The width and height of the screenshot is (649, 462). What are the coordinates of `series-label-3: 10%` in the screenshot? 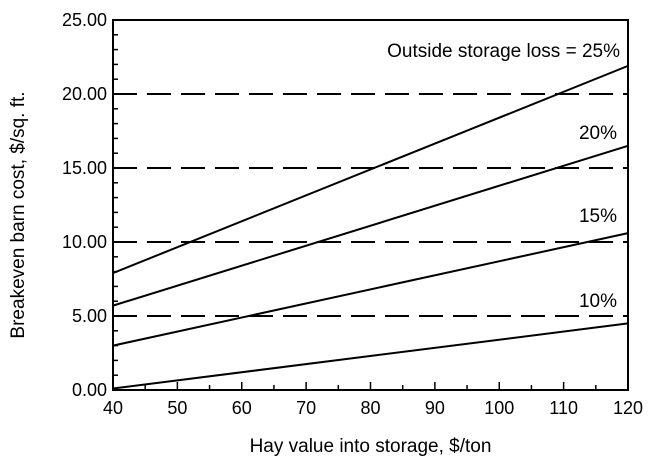 It's located at (598, 301).